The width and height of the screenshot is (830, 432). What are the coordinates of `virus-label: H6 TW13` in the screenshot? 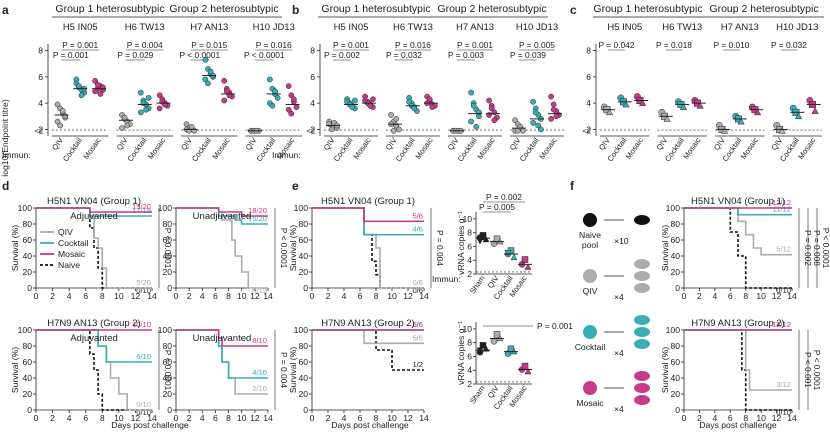 It's located at (682, 27).